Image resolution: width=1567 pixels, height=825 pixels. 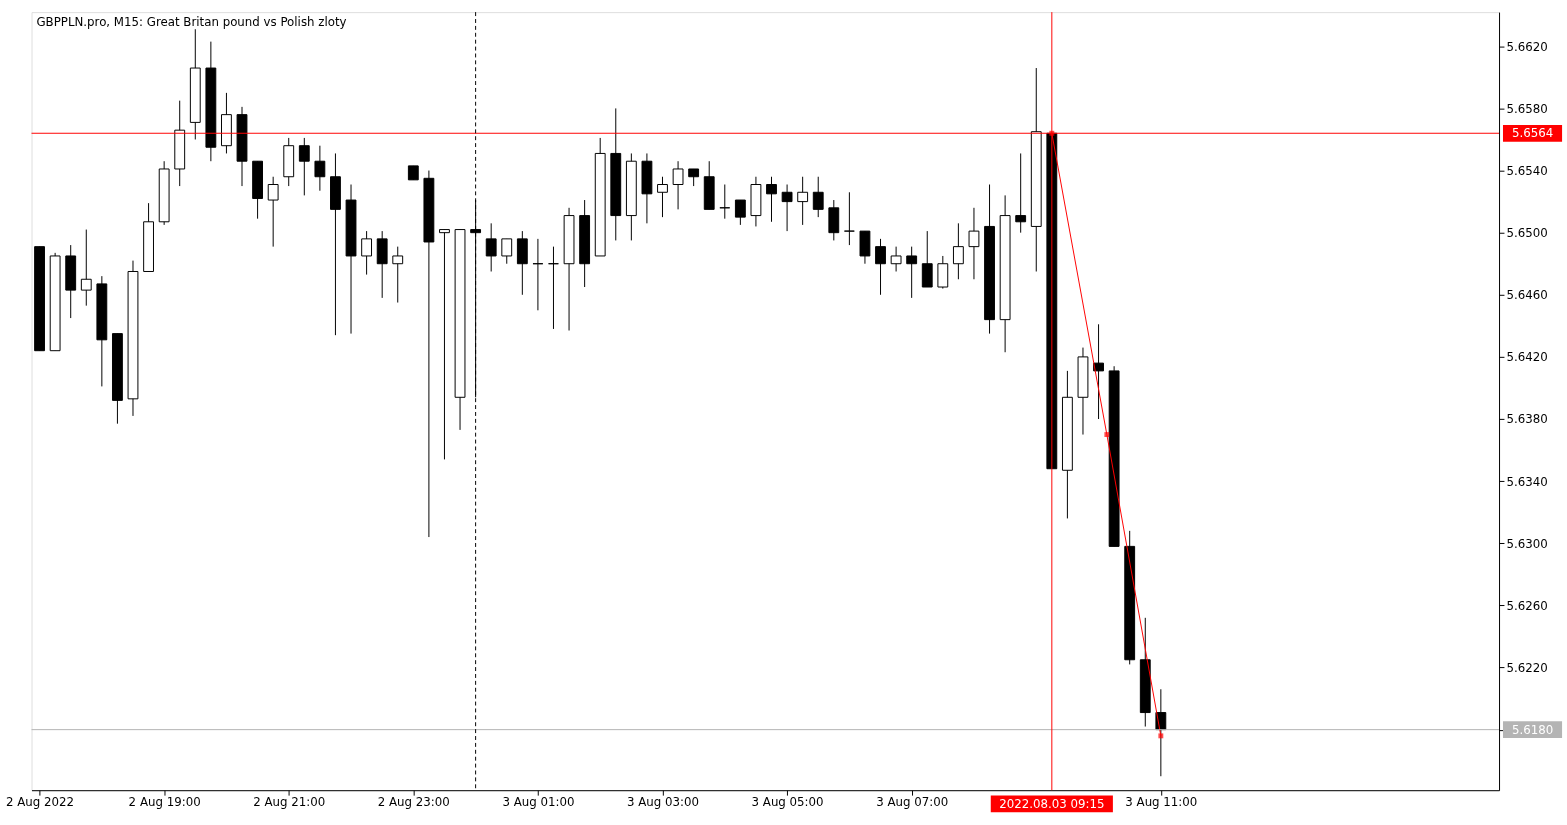 I want to click on x-tick-label: 3 Aug 11:00, so click(x=1161, y=802).